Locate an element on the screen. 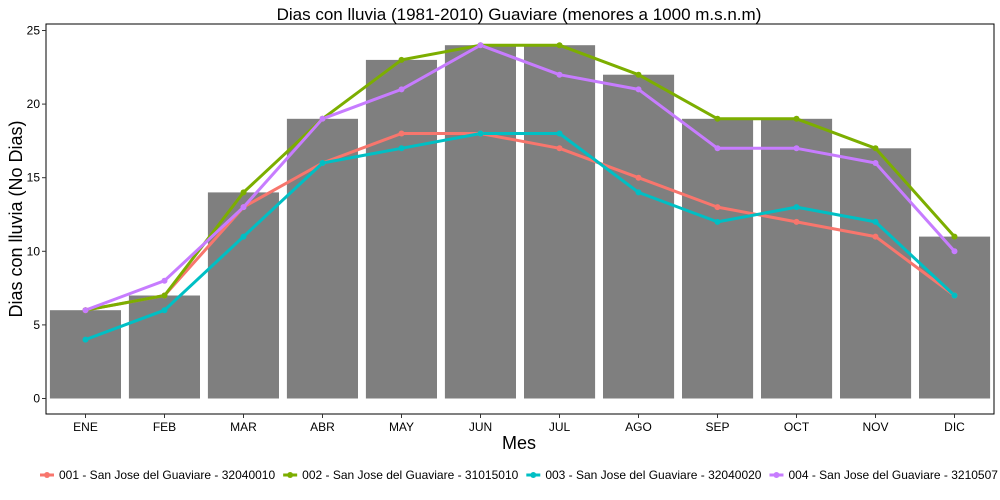 The width and height of the screenshot is (1000, 500). bar-ene is located at coordinates (85, 354).